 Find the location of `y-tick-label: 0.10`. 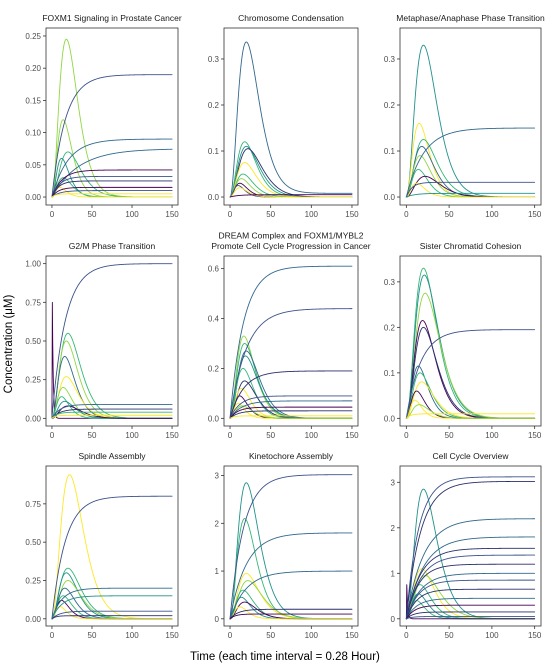

y-tick-label: 0.10 is located at coordinates (33, 133).